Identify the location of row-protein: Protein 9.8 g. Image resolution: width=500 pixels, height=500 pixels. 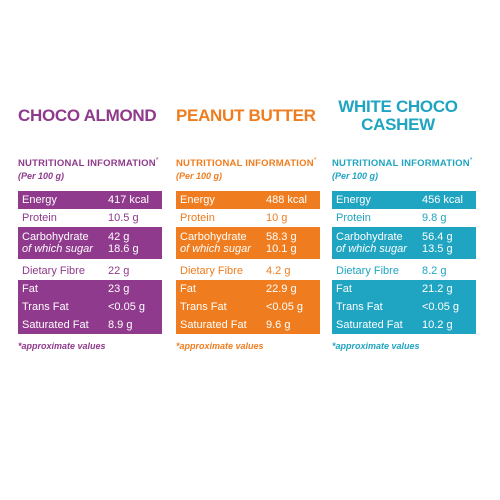
(404, 218).